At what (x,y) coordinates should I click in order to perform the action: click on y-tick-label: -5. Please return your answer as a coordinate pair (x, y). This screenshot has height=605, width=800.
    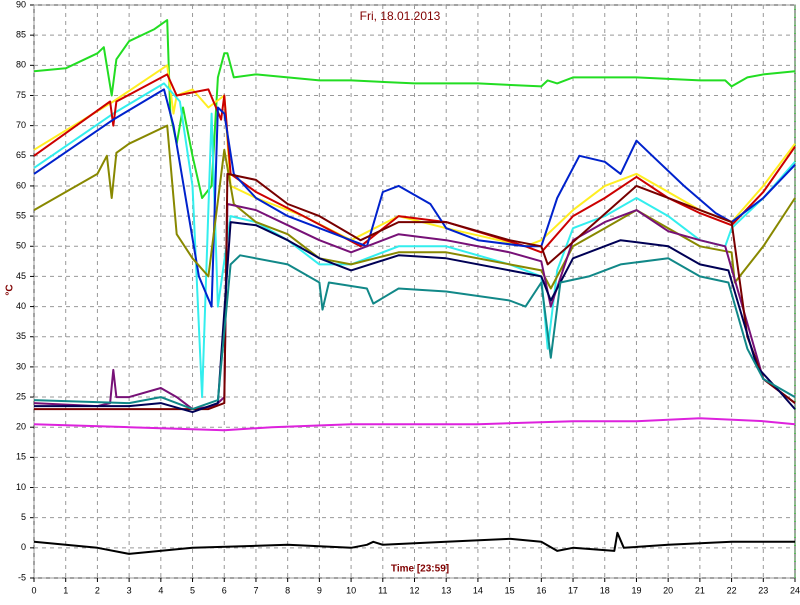
    Looking at the image, I should click on (22, 577).